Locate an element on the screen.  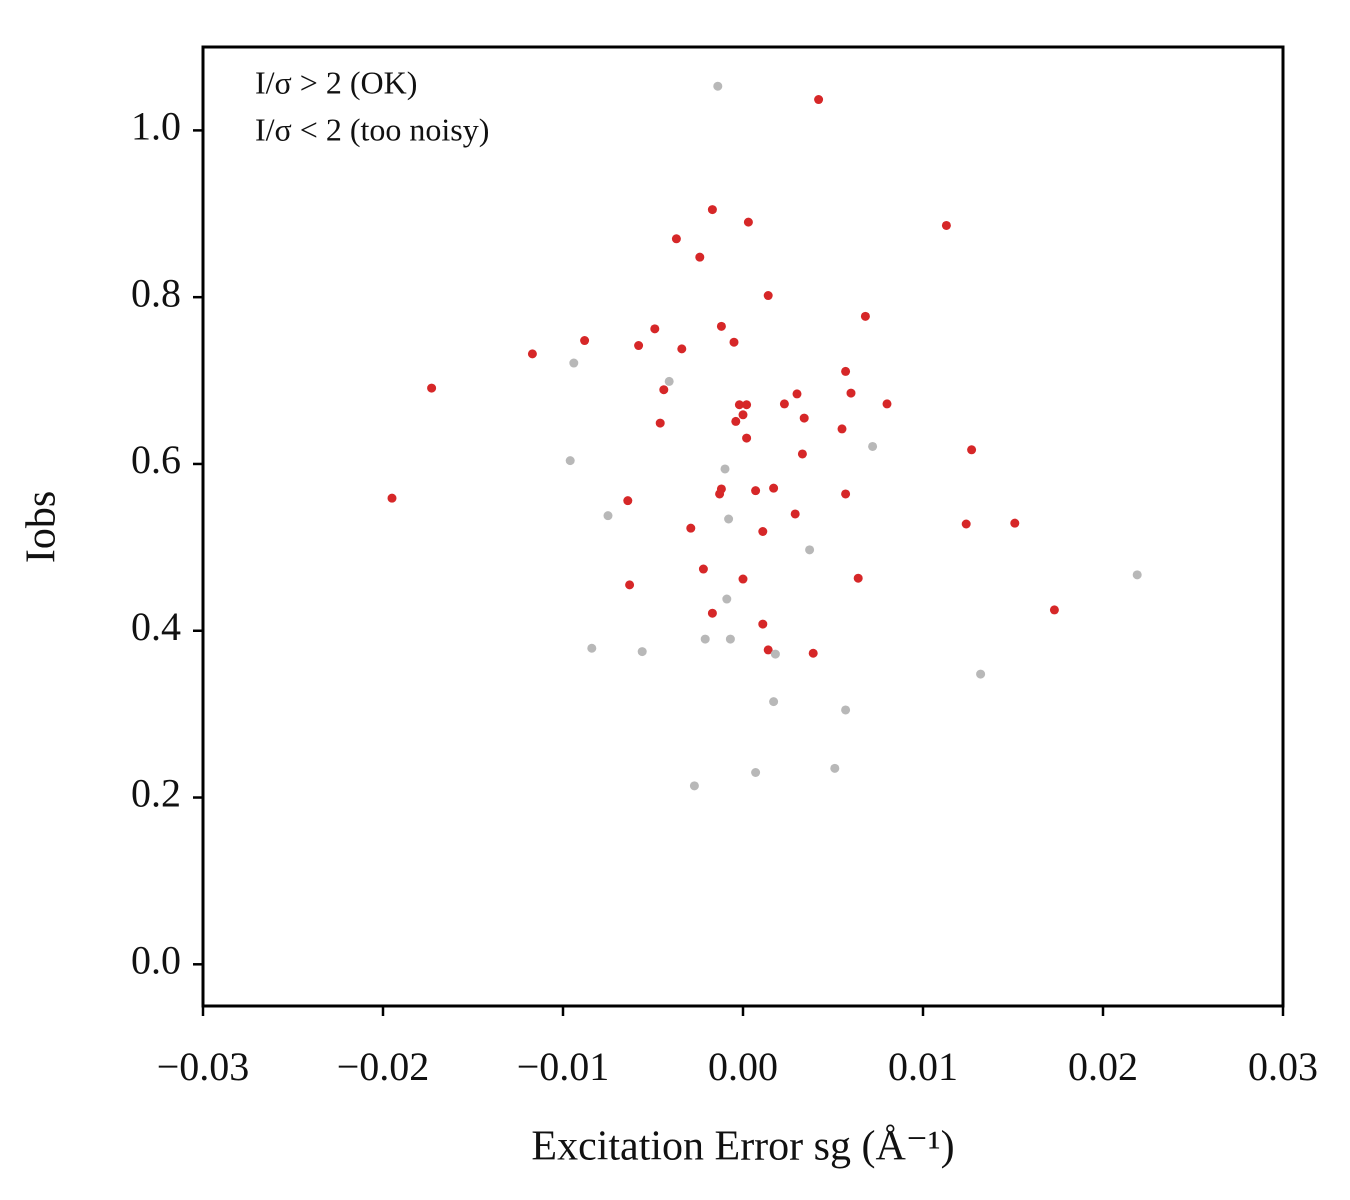
y-tick-label: 0.0 is located at coordinates (156, 959).